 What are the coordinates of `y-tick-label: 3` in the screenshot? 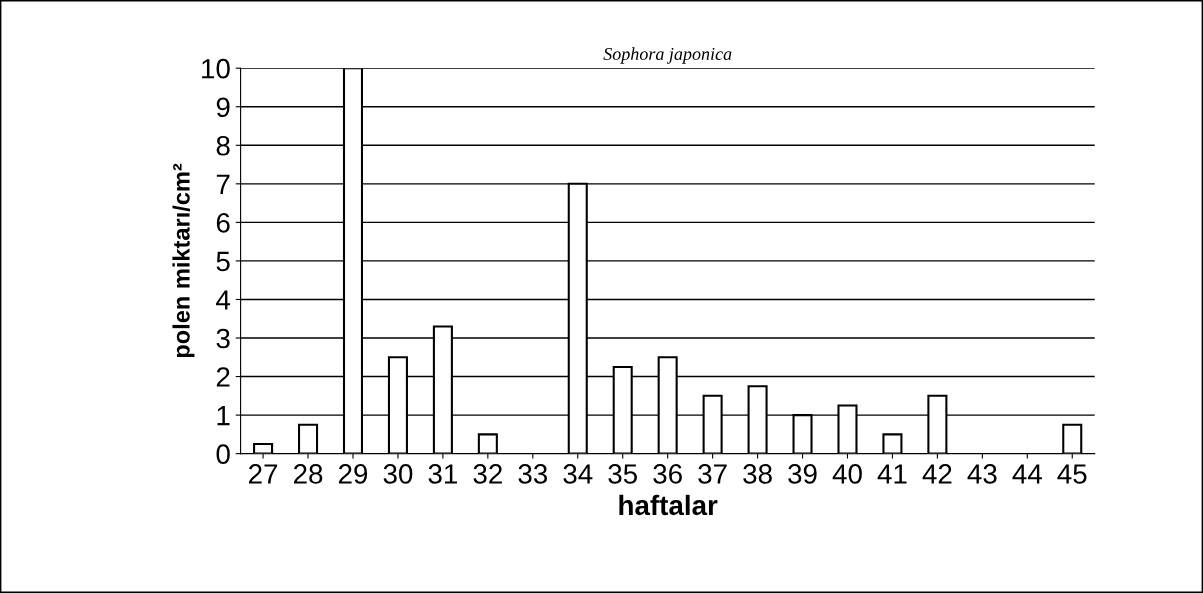 It's located at (223, 338).